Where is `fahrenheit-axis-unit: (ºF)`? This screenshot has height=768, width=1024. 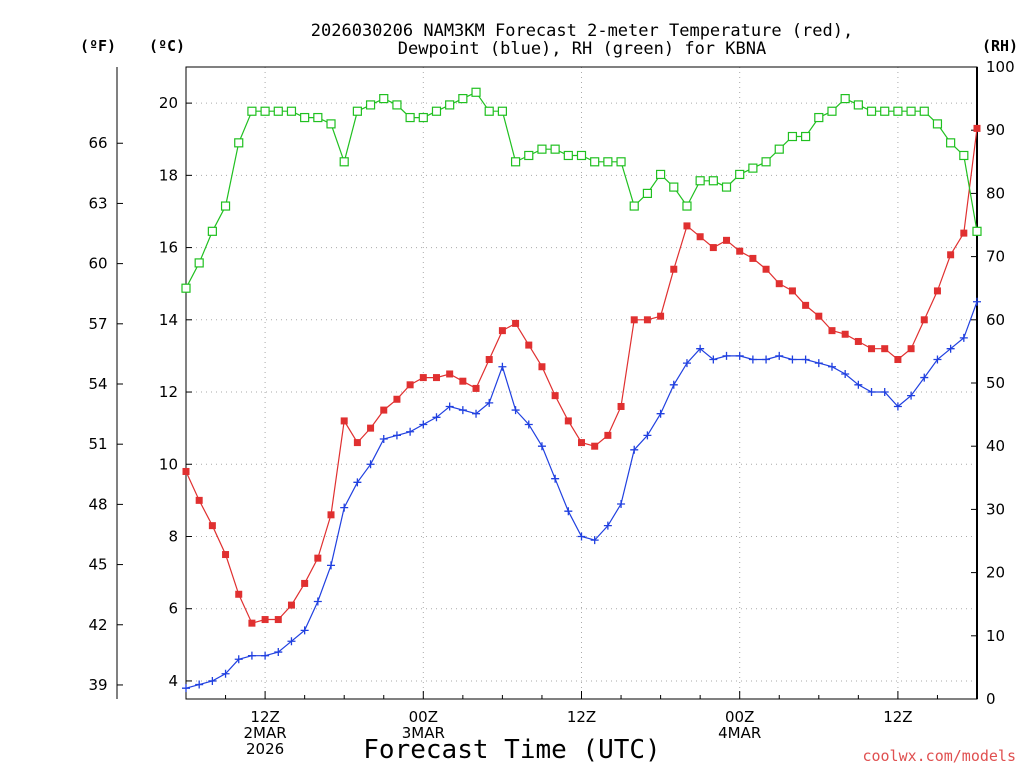
fahrenheit-axis-unit: (ºF) is located at coordinates (98, 46).